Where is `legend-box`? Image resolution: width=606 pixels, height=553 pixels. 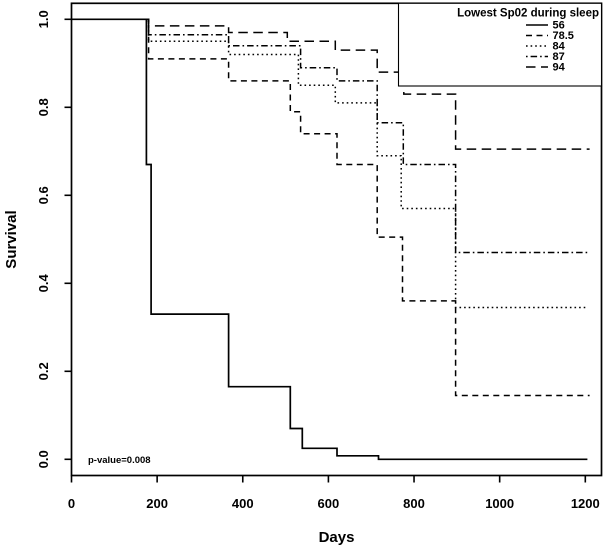 legend-box is located at coordinates (500, 44).